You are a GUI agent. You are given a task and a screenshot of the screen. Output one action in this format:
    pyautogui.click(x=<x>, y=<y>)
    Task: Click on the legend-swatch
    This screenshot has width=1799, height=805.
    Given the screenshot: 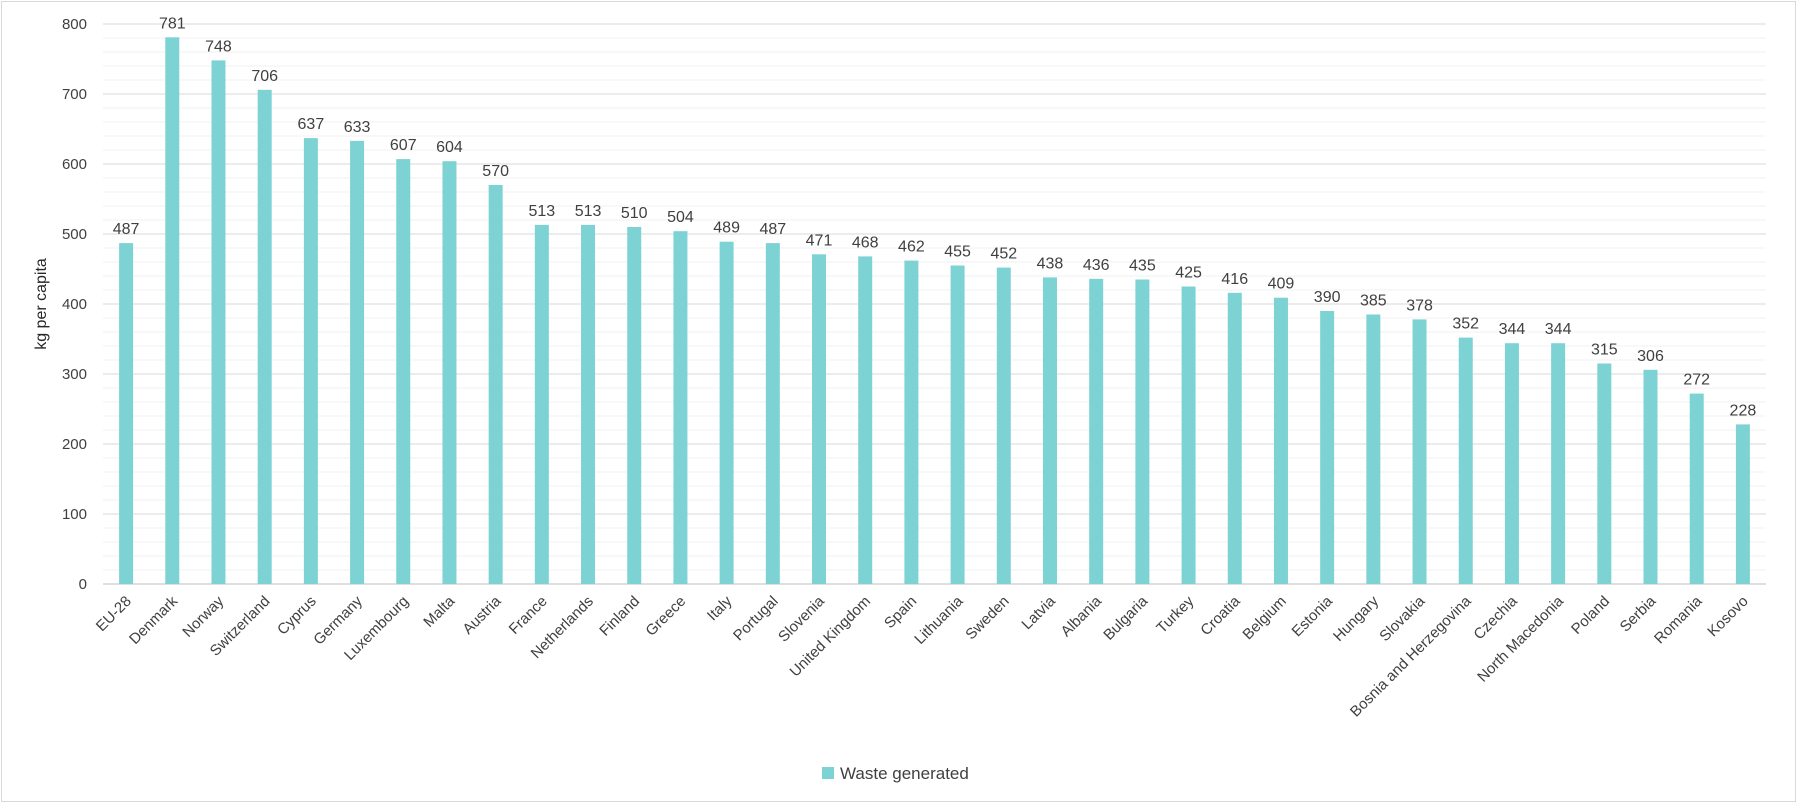 What is the action you would take?
    pyautogui.click(x=828, y=773)
    